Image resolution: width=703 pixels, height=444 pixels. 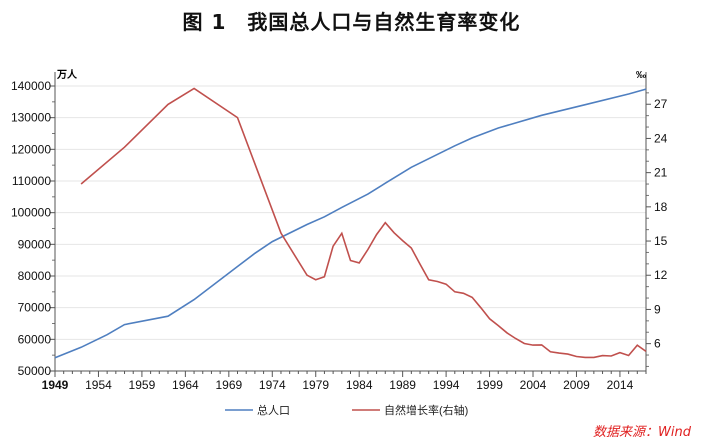 What do you see at coordinates (272, 385) in the screenshot?
I see `x-tick-label: 1974` at bounding box center [272, 385].